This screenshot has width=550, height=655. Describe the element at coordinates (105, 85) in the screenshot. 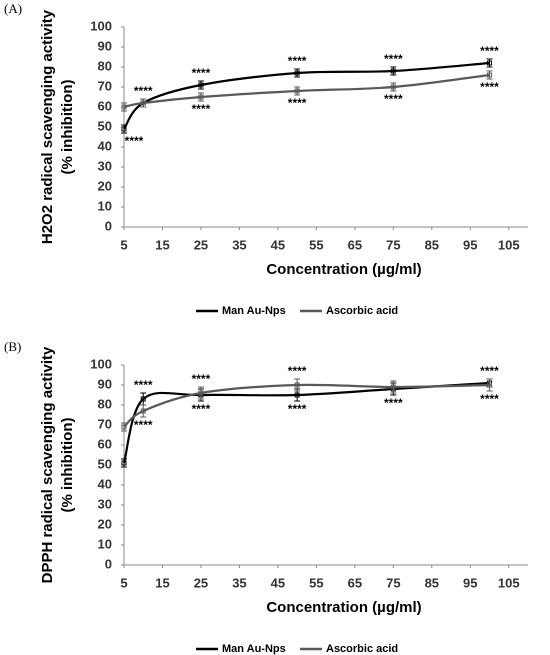

I see `y-tick-label: 70` at that location.